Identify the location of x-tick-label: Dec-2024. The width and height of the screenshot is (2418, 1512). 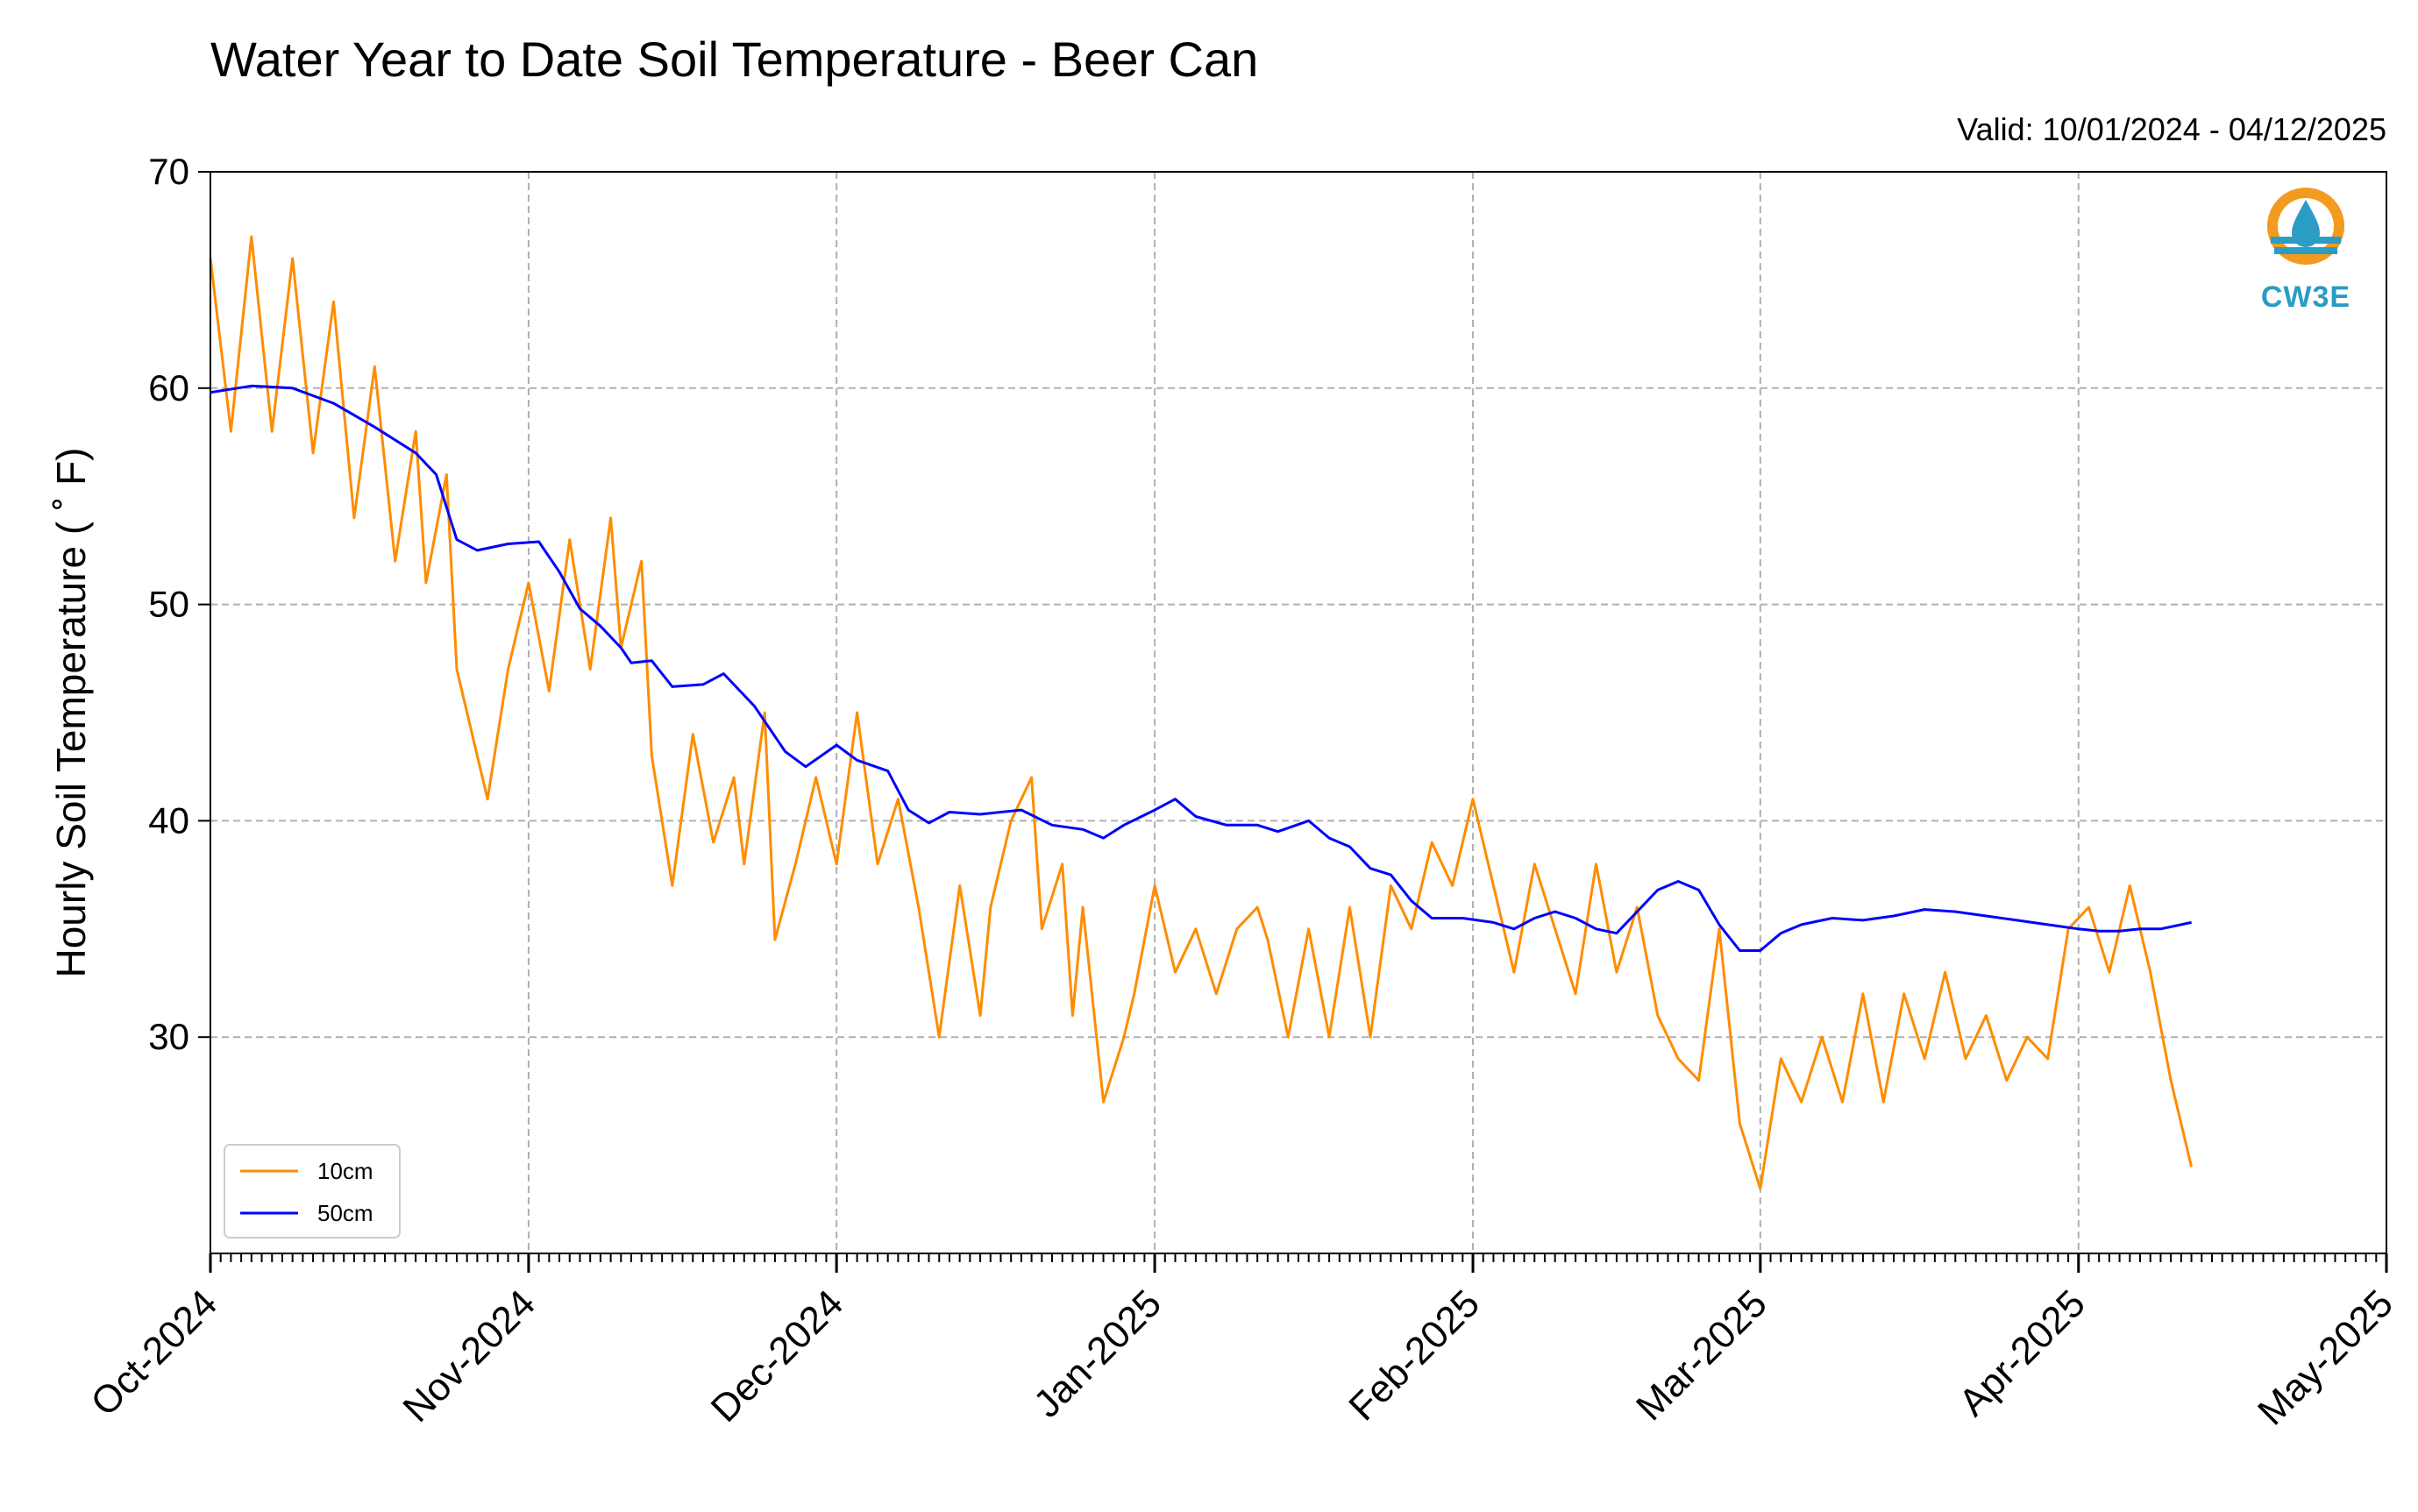
(777, 1355).